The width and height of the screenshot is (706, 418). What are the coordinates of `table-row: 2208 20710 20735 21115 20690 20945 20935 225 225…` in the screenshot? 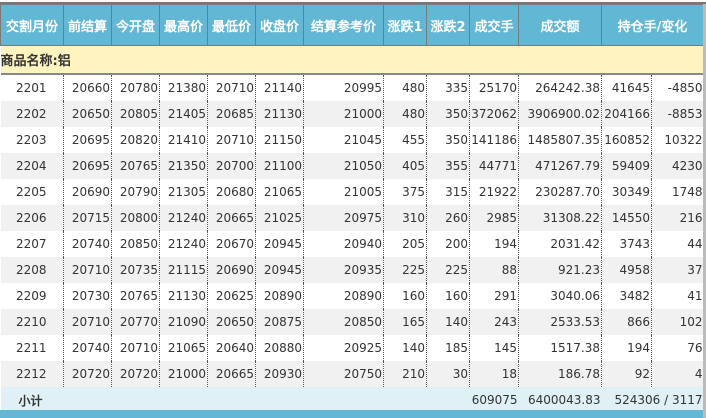 It's located at (352, 270).